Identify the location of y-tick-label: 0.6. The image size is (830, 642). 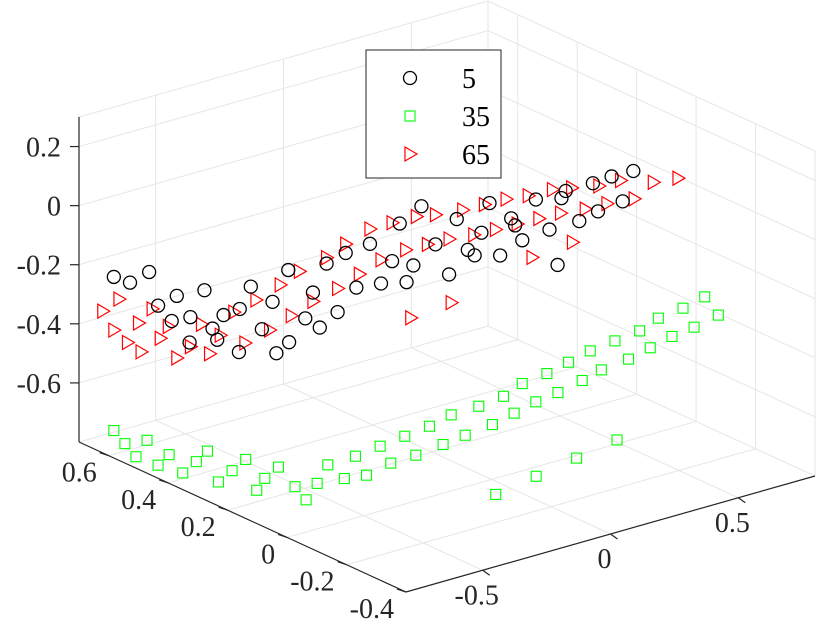
(79, 473).